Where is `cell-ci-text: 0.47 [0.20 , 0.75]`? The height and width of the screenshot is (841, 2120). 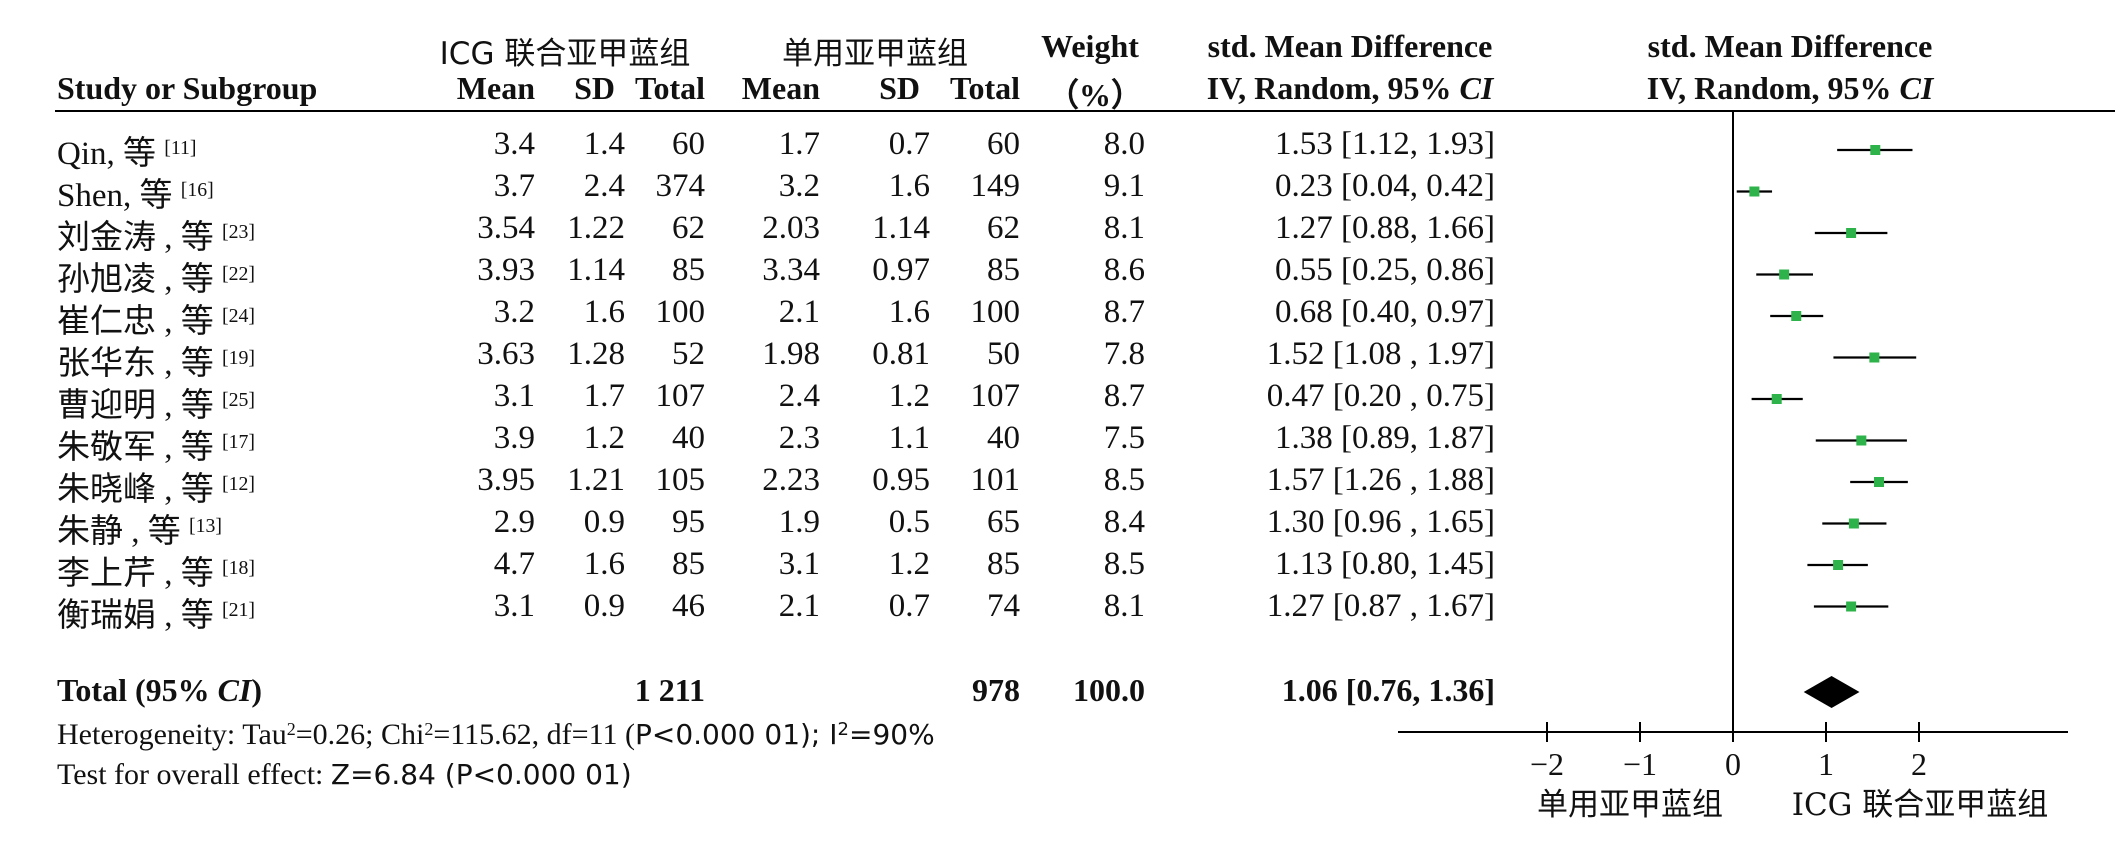
cell-ci-text: 0.47 [0.20 , 0.75] is located at coordinates (1380, 396).